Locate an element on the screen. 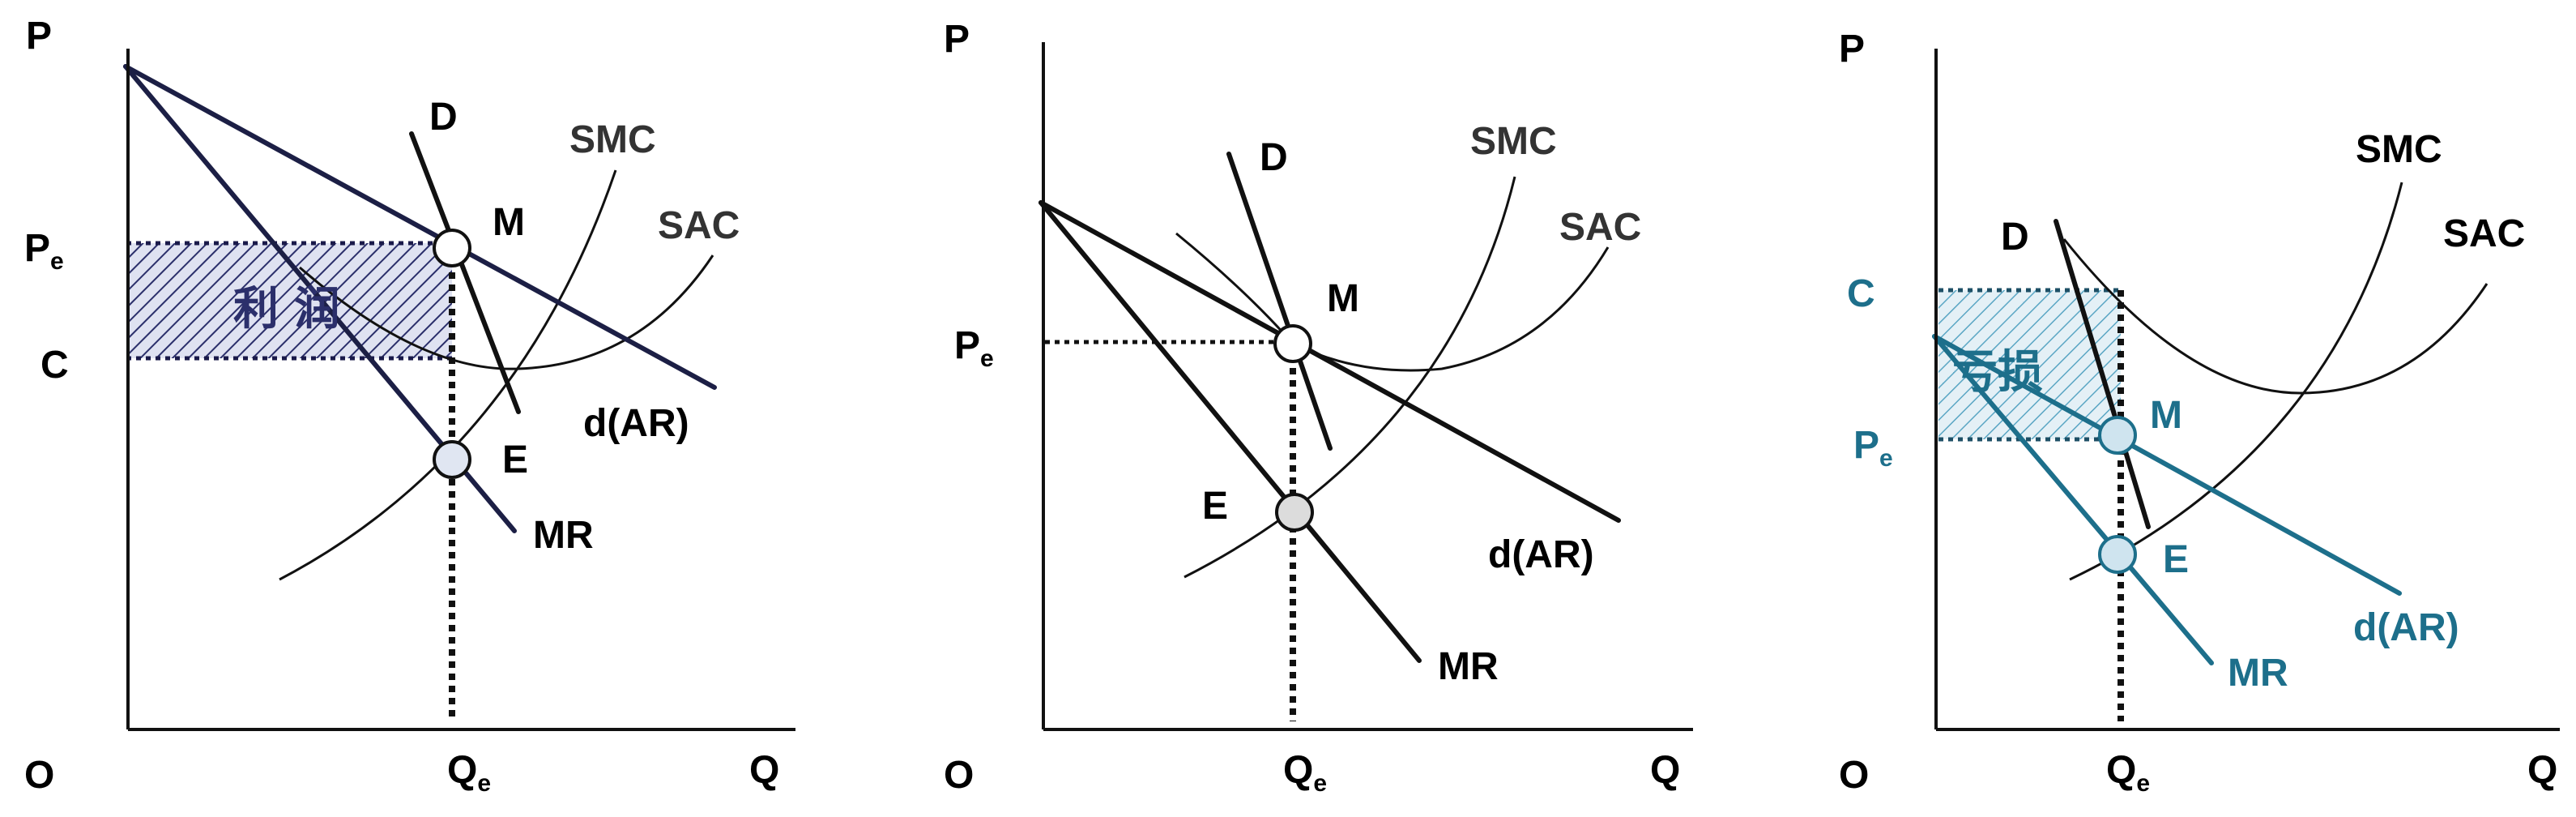 The height and width of the screenshot is (817, 2576). loss-area is located at coordinates (2030, 364).